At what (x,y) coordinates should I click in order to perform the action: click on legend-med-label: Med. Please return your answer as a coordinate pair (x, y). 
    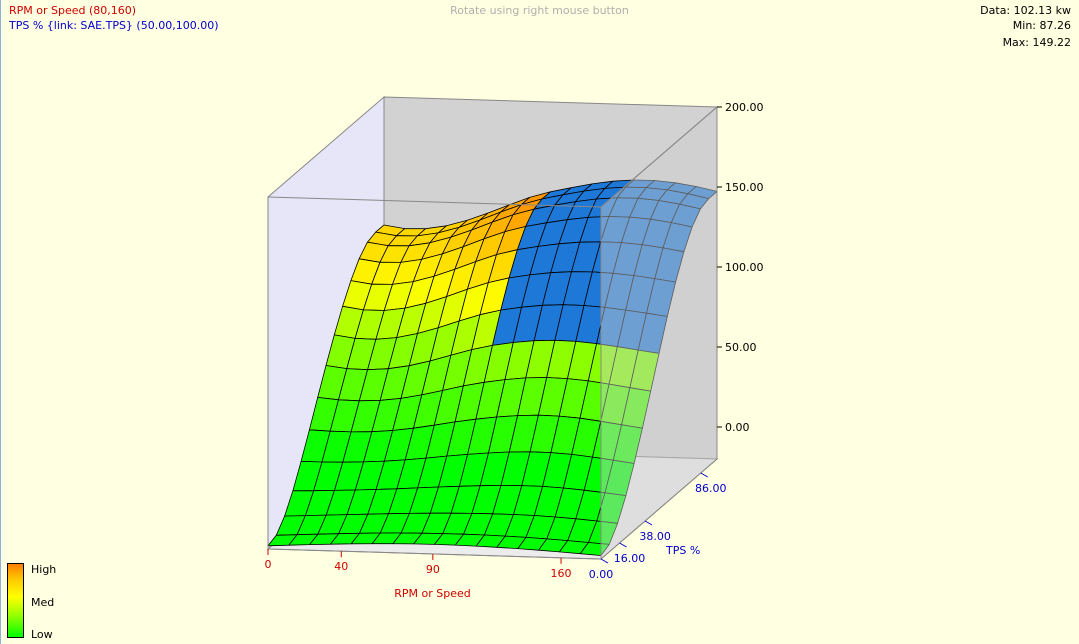
    Looking at the image, I should click on (43, 602).